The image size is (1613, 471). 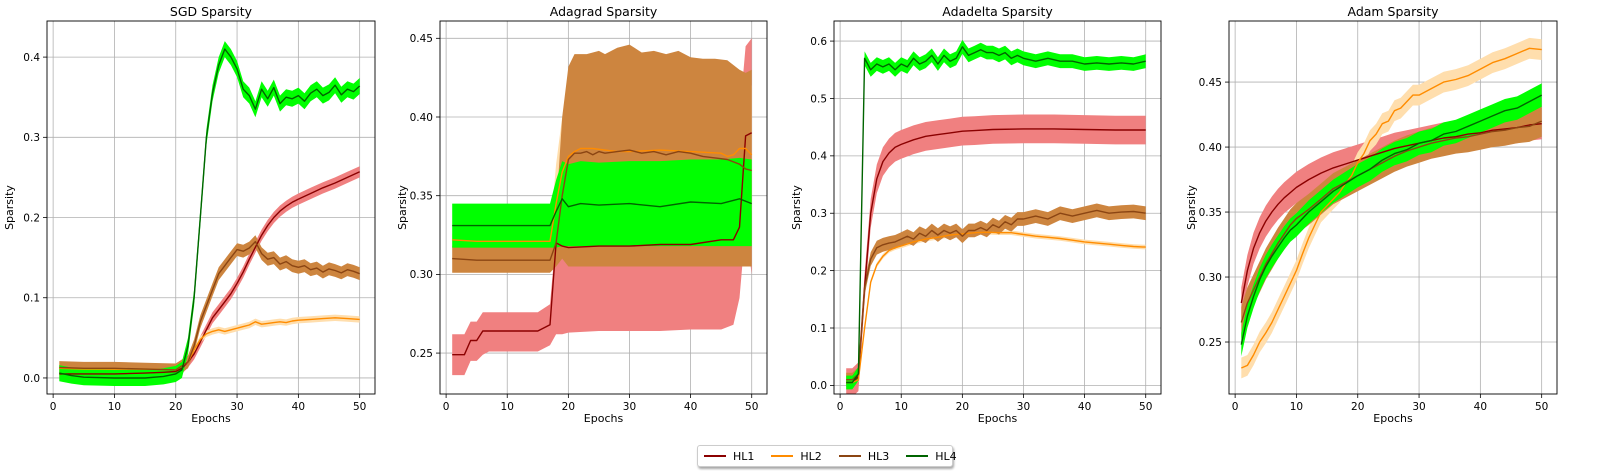 What do you see at coordinates (827, 456) in the screenshot?
I see `legend: HL1 HL2 HL3 HL4` at bounding box center [827, 456].